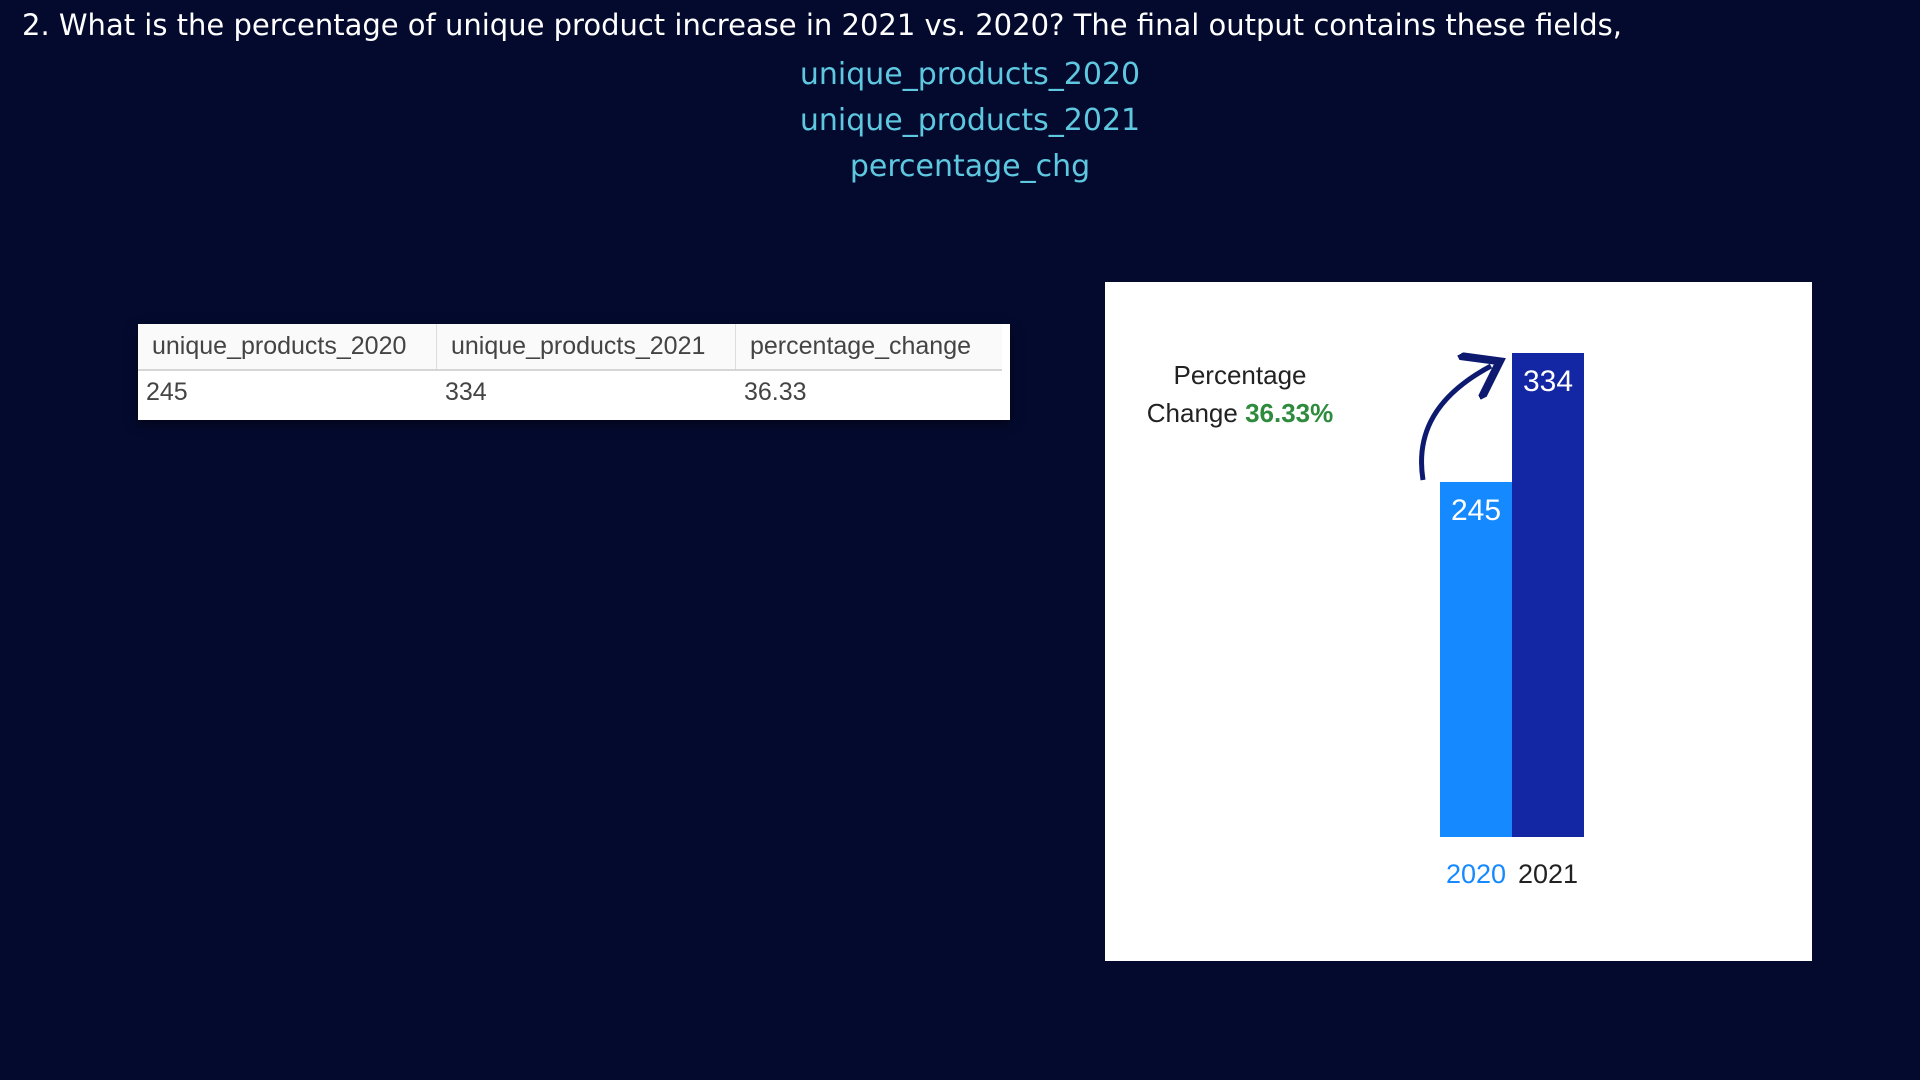  Describe the element at coordinates (1455, 423) in the screenshot. I see `increase-arrow-icon` at that location.